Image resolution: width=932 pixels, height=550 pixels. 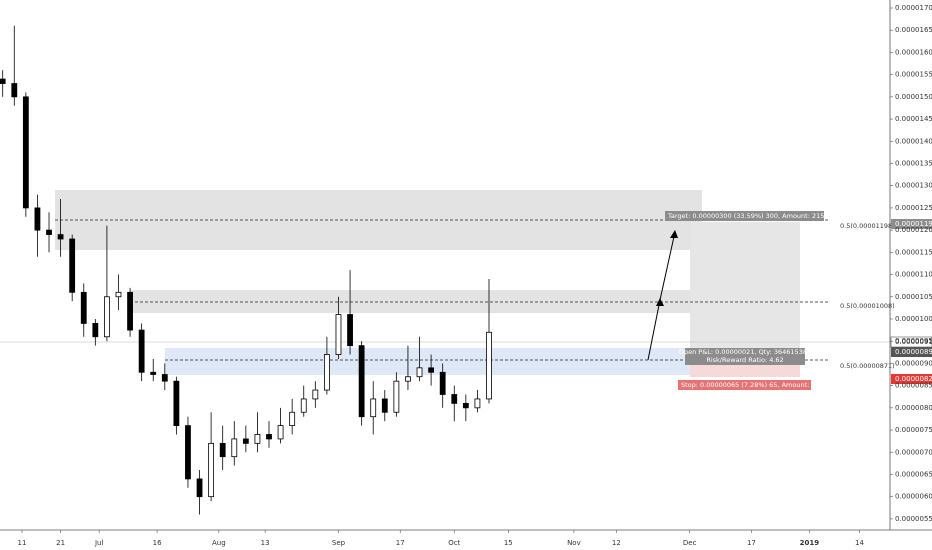 What do you see at coordinates (867, 226) in the screenshot?
I see `fib-label: 0.5(0.00001198)` at bounding box center [867, 226].